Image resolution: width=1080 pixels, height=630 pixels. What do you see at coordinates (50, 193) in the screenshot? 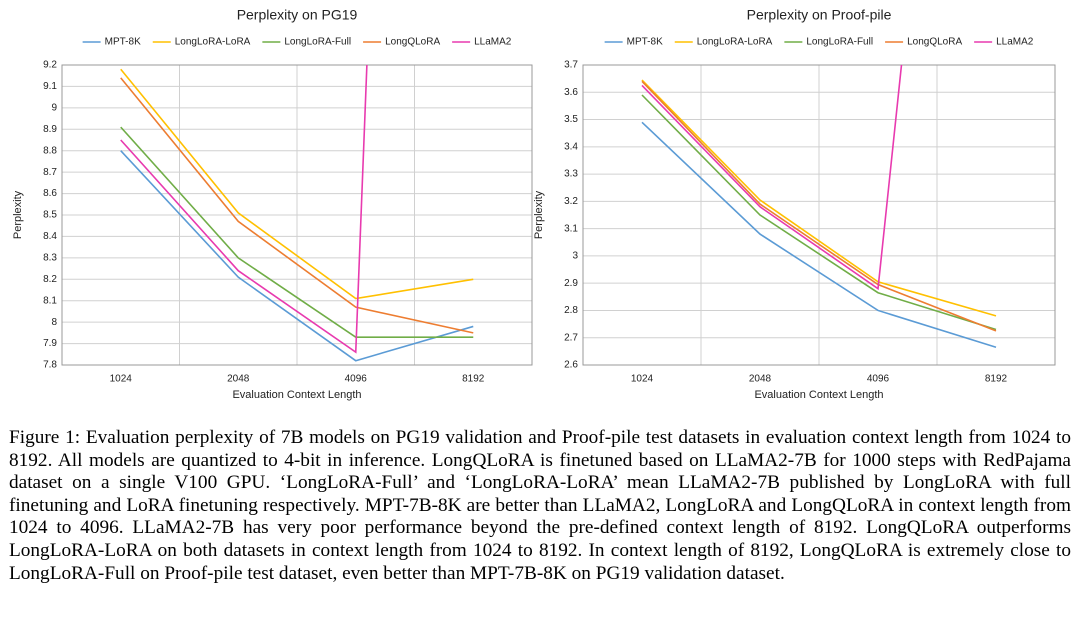
I see `y-tick-label: 8.6` at bounding box center [50, 193].